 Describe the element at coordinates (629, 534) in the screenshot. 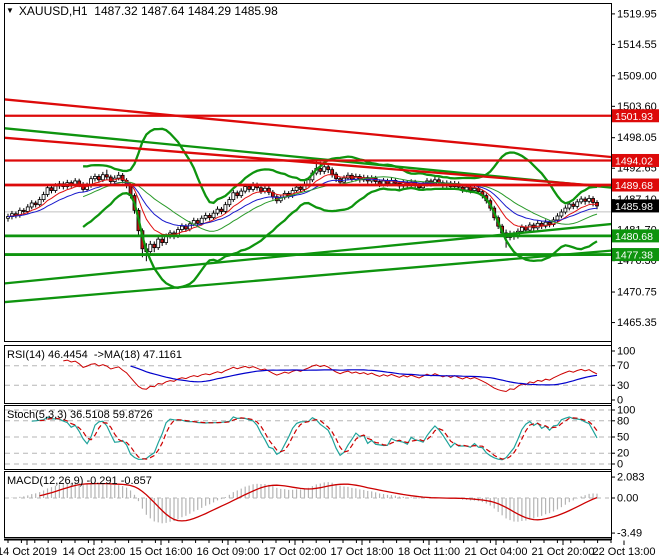

I see `macd-tick-label: -3.49` at that location.